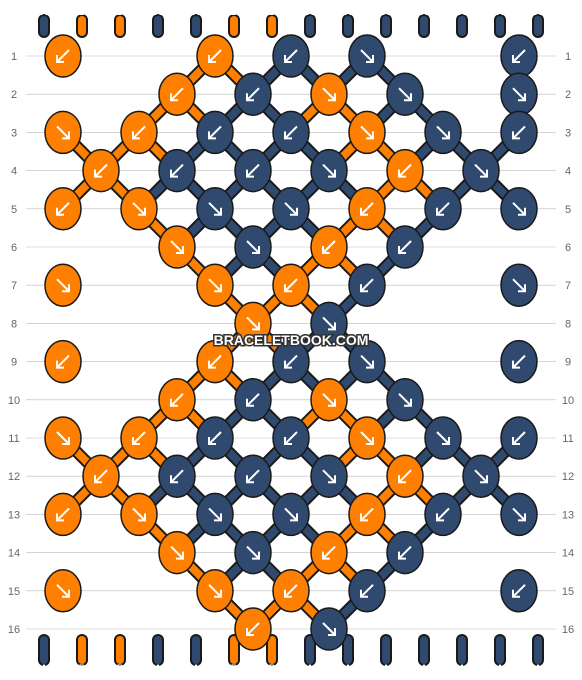  What do you see at coordinates (568, 401) in the screenshot?
I see `row-label-right: 10` at bounding box center [568, 401].